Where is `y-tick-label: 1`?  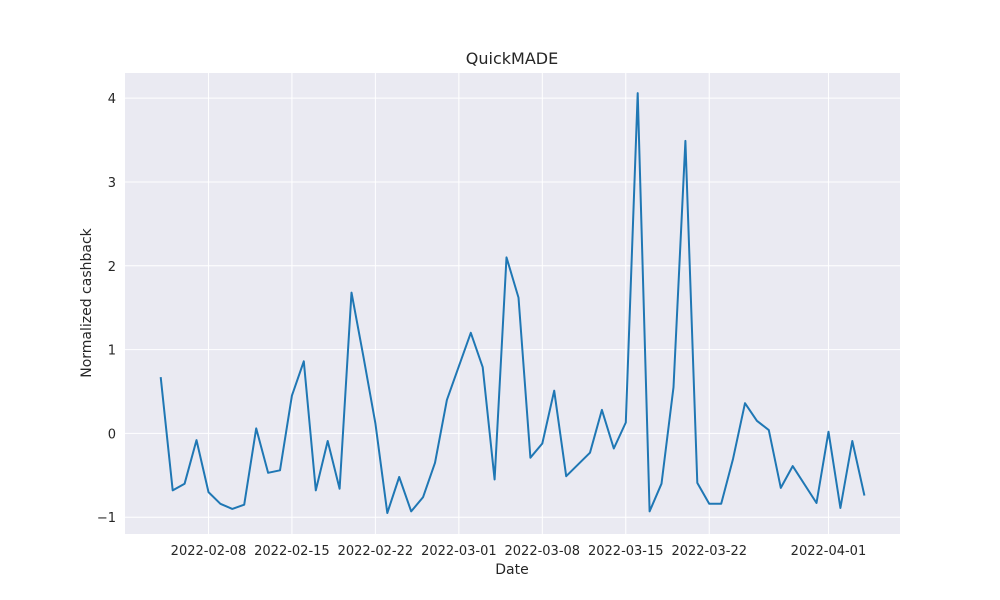 y-tick-label: 1 is located at coordinates (112, 351).